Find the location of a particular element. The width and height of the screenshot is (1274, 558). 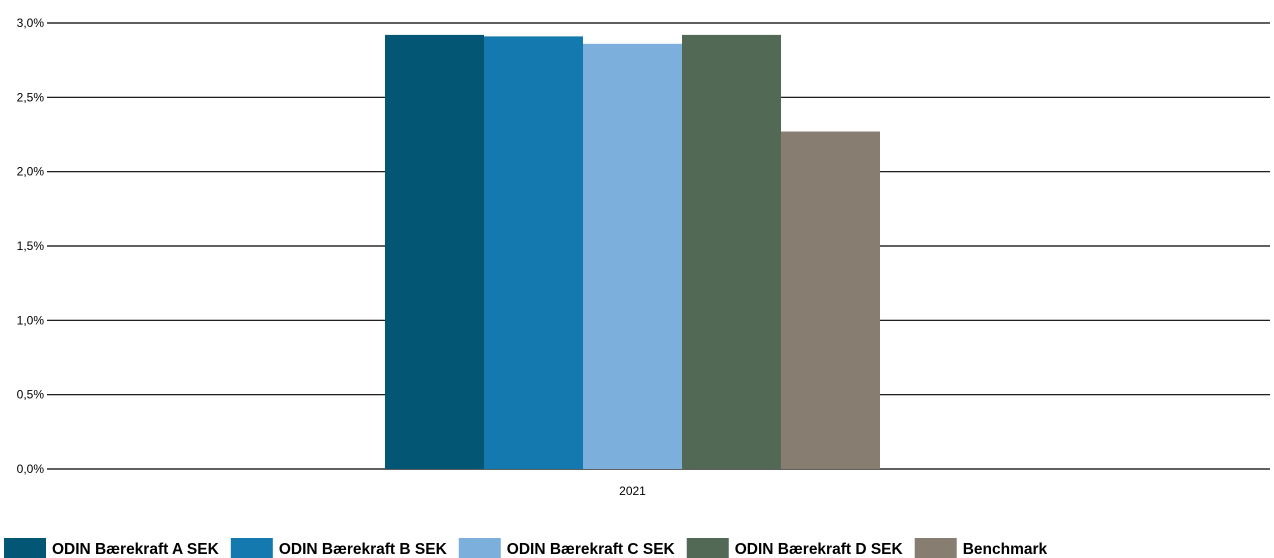

legend-label: ODIN Bærekraft D SEK is located at coordinates (819, 549).